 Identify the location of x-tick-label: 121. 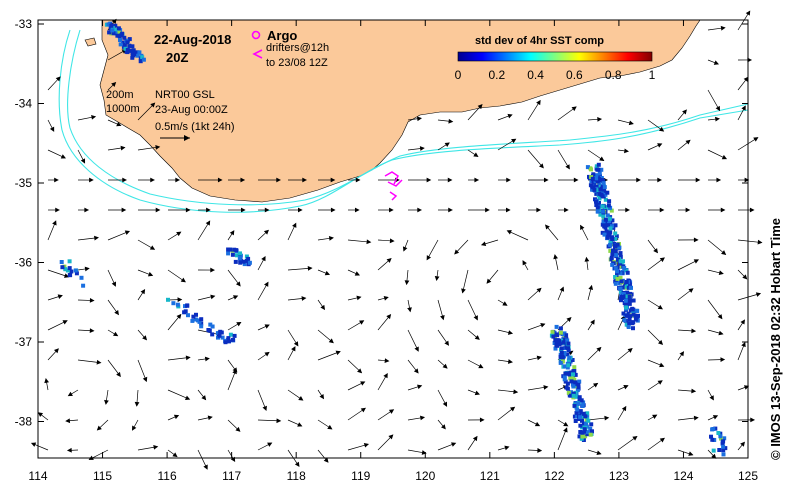
(490, 476).